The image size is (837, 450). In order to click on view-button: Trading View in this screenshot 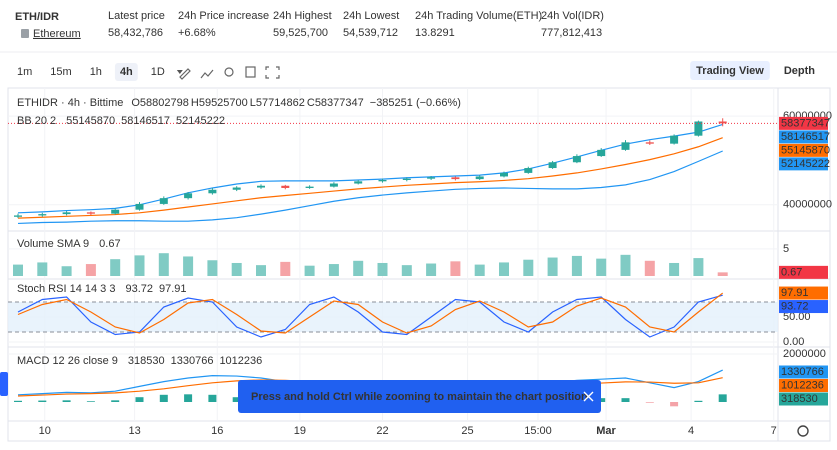, I will do `click(730, 71)`.